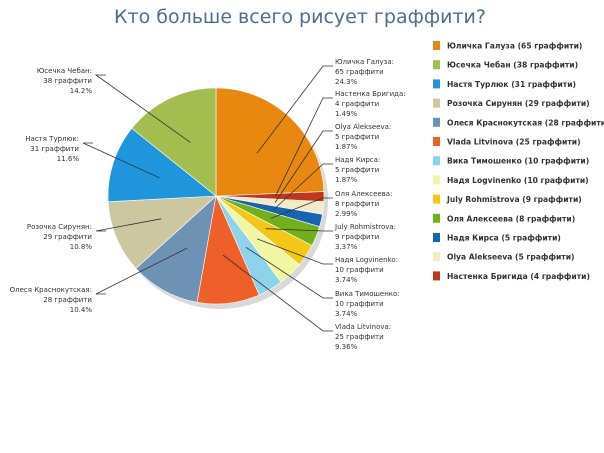 The image size is (604, 453). What do you see at coordinates (504, 238) in the screenshot?
I see `legend-entry: Надя Кирса (5 граффити)` at bounding box center [504, 238].